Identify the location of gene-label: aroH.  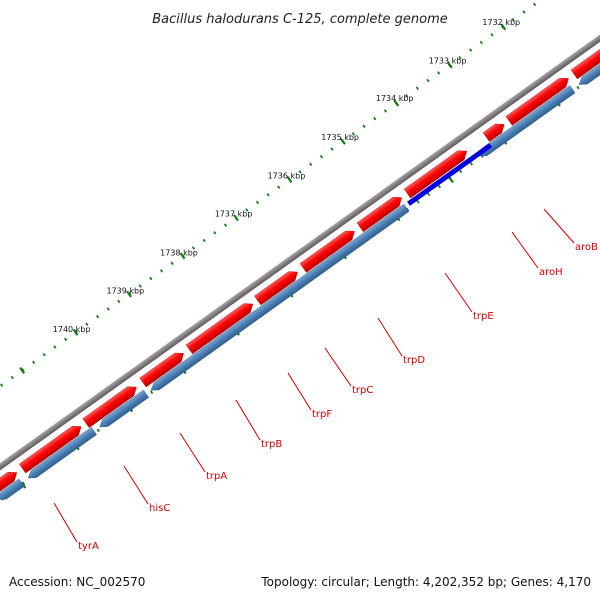
(551, 272).